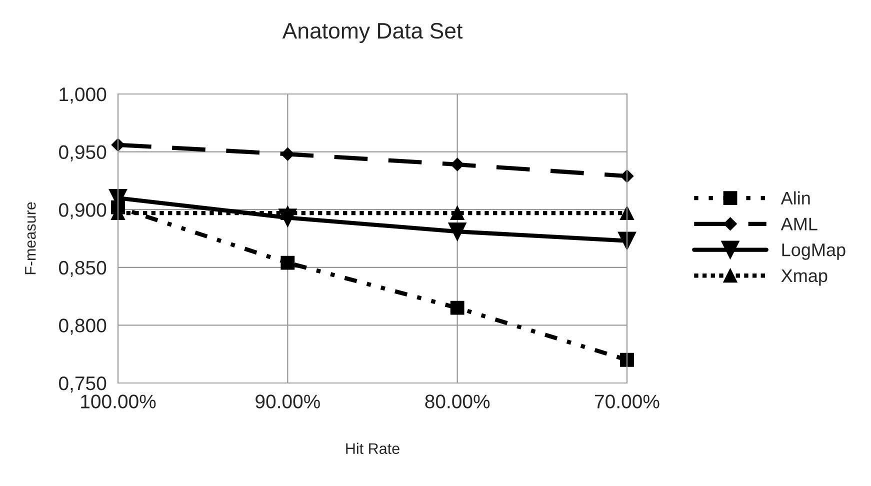 The image size is (871, 486). I want to click on y-tick-label: 0,800, so click(82, 326).